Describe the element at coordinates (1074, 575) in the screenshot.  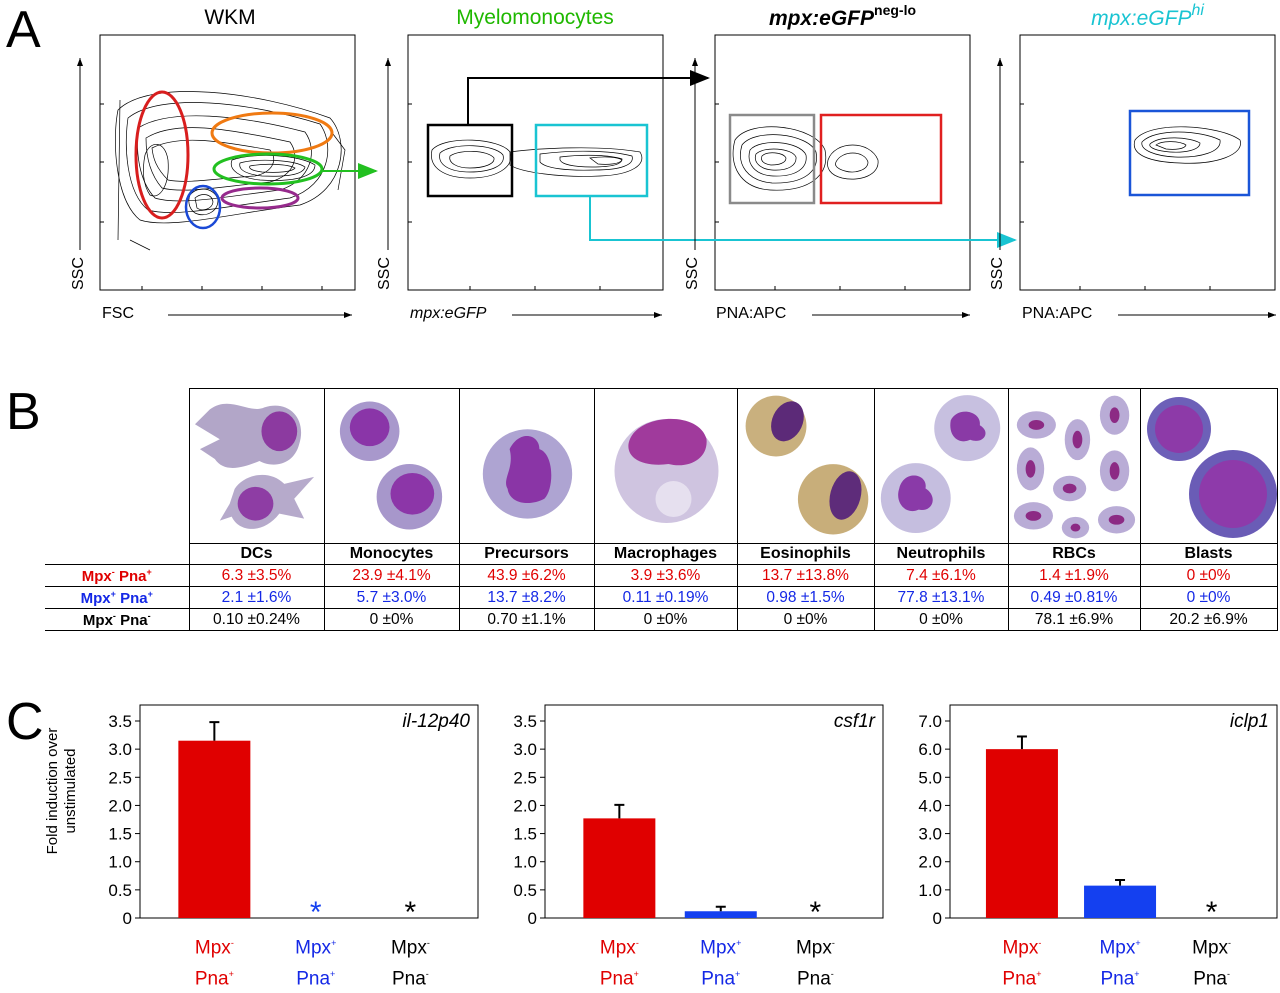
I see `table-cell: 1.4 ±1.9%` at that location.